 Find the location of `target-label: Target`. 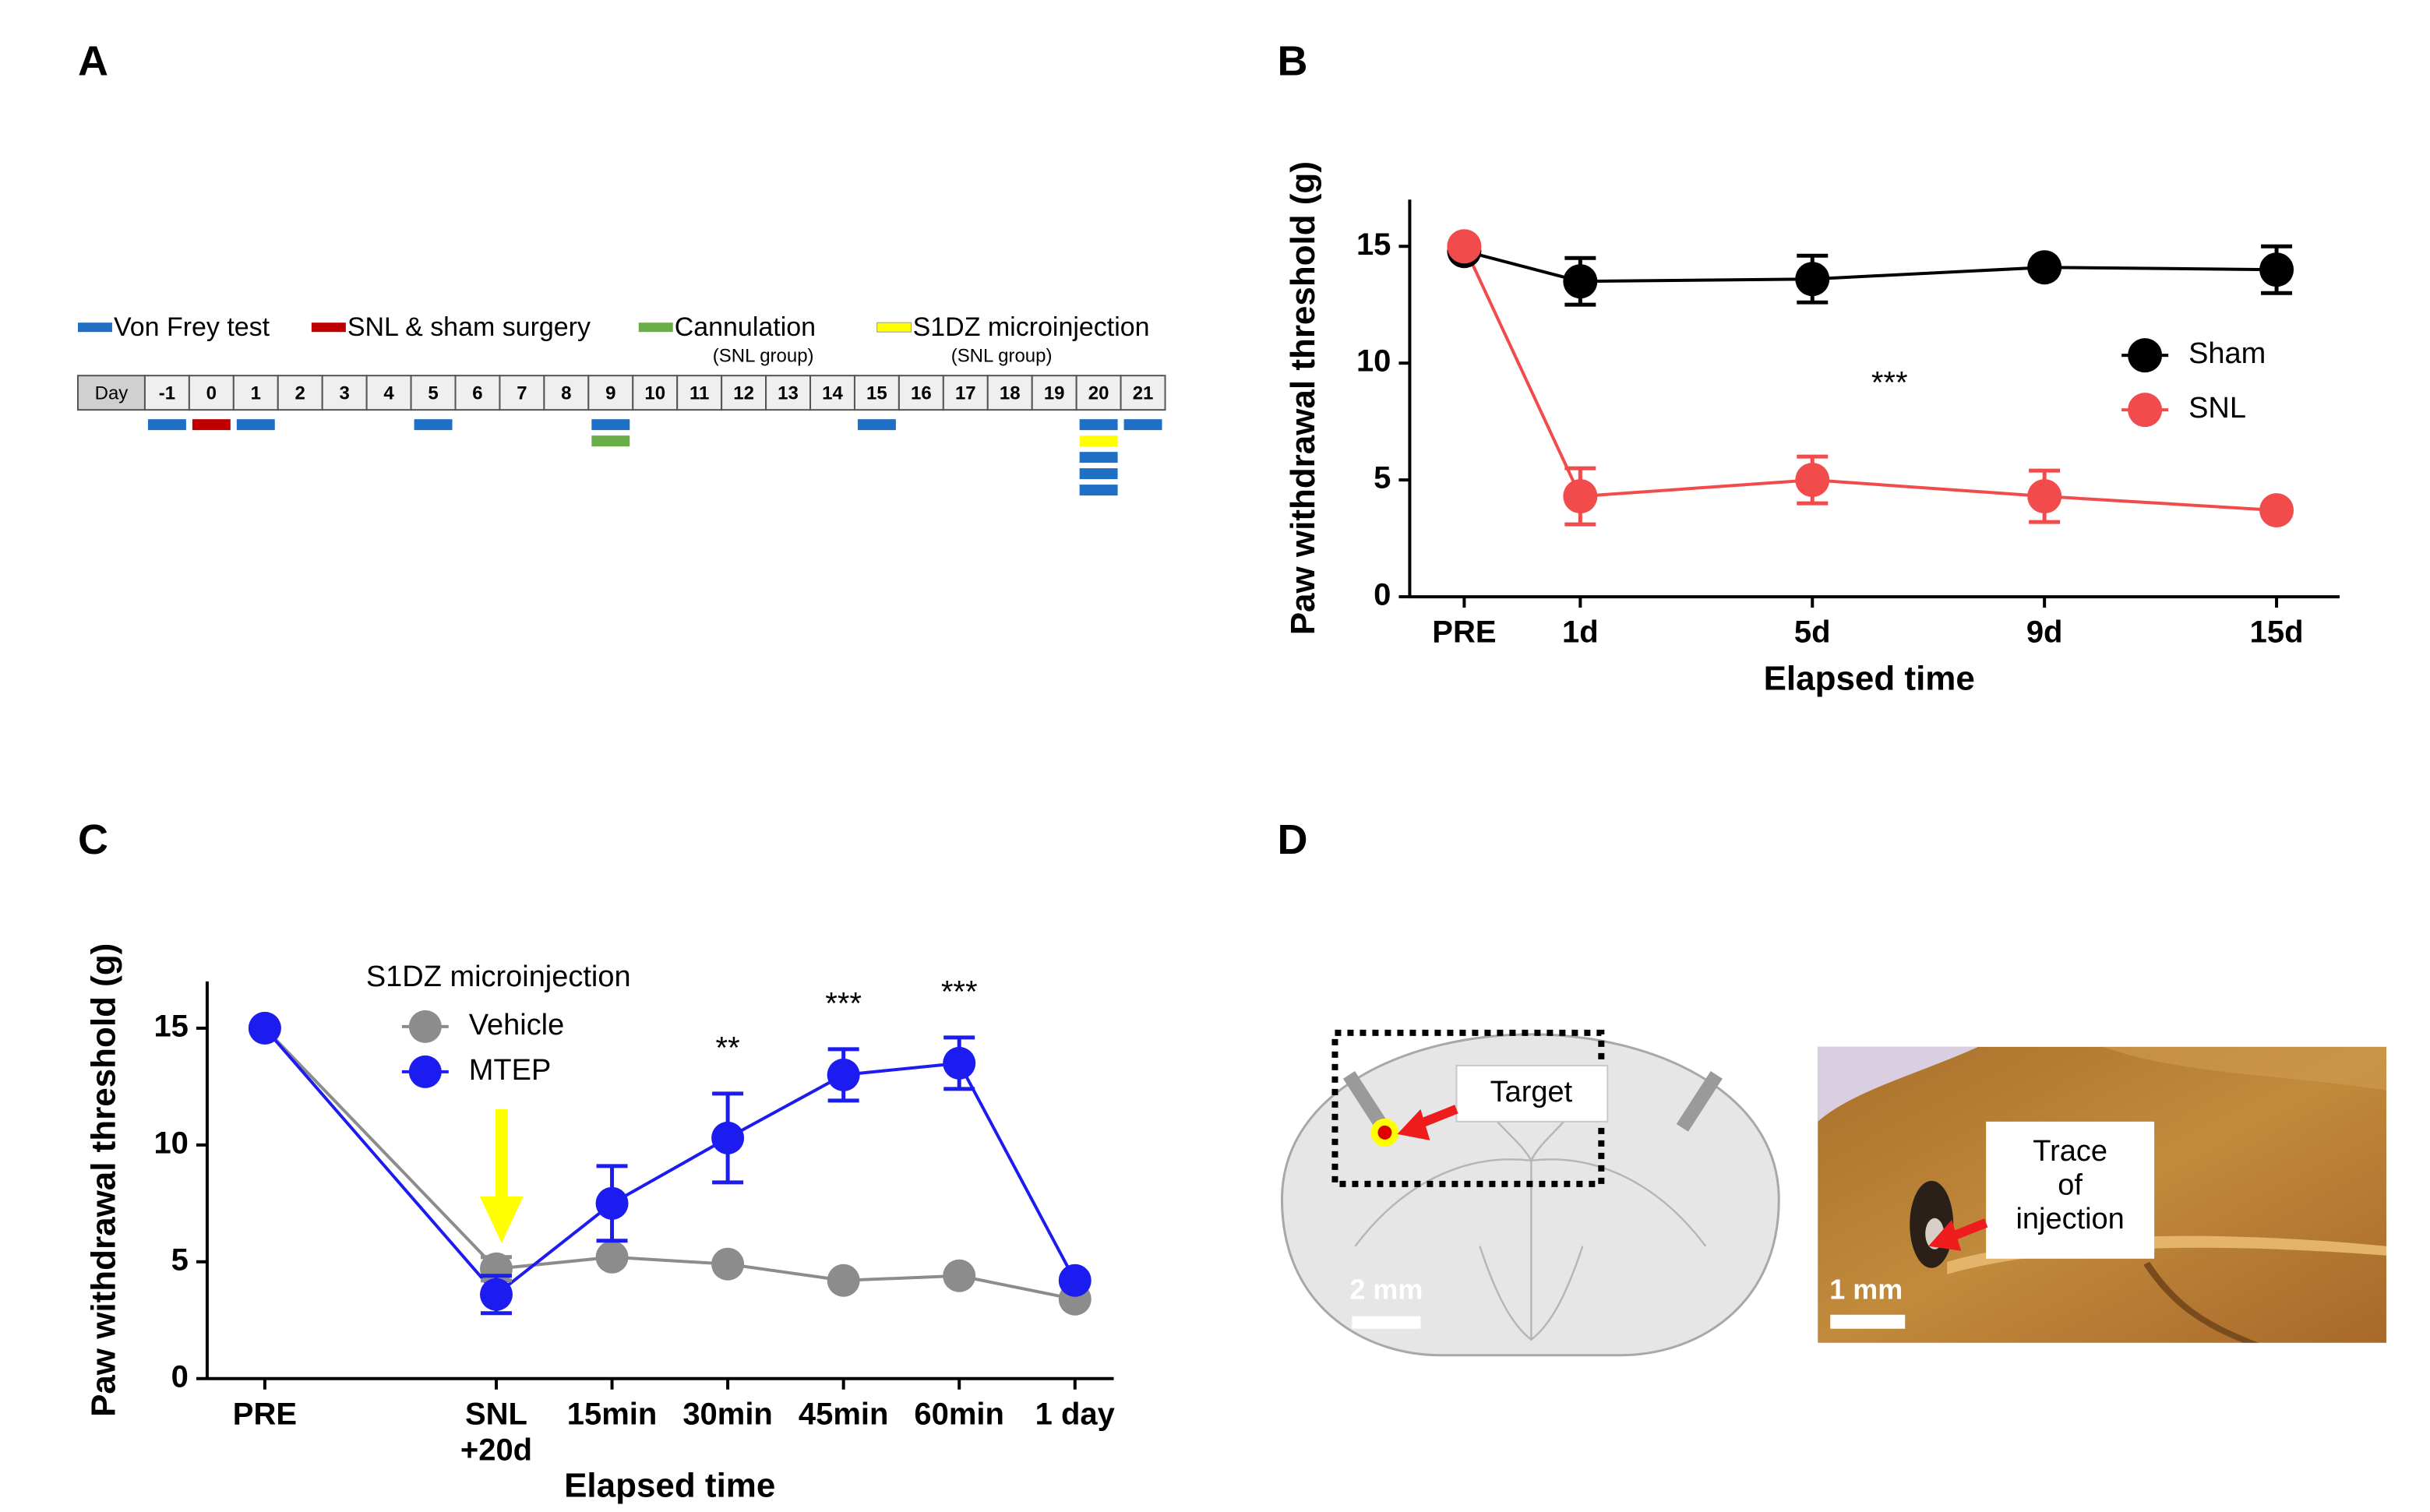

target-label: Target is located at coordinates (1531, 1092).